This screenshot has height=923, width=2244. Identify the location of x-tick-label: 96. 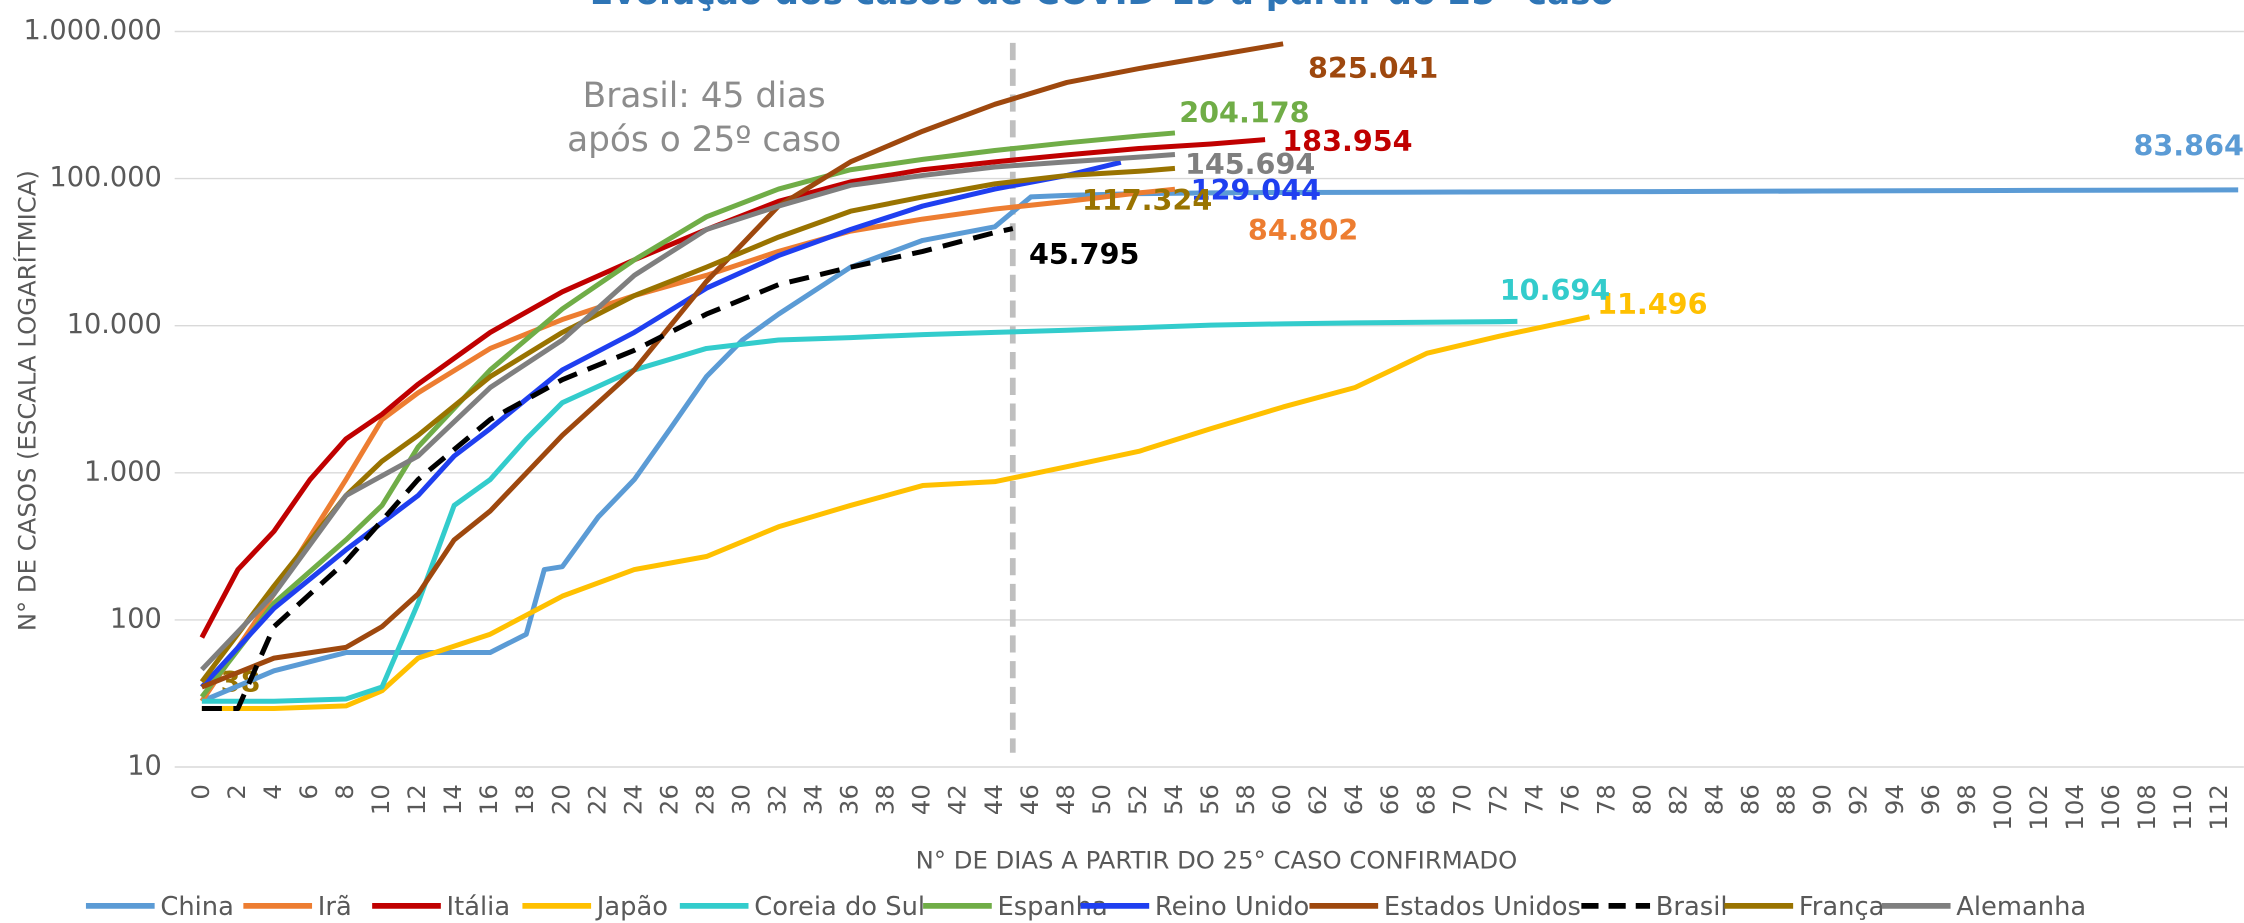
(1930, 799).